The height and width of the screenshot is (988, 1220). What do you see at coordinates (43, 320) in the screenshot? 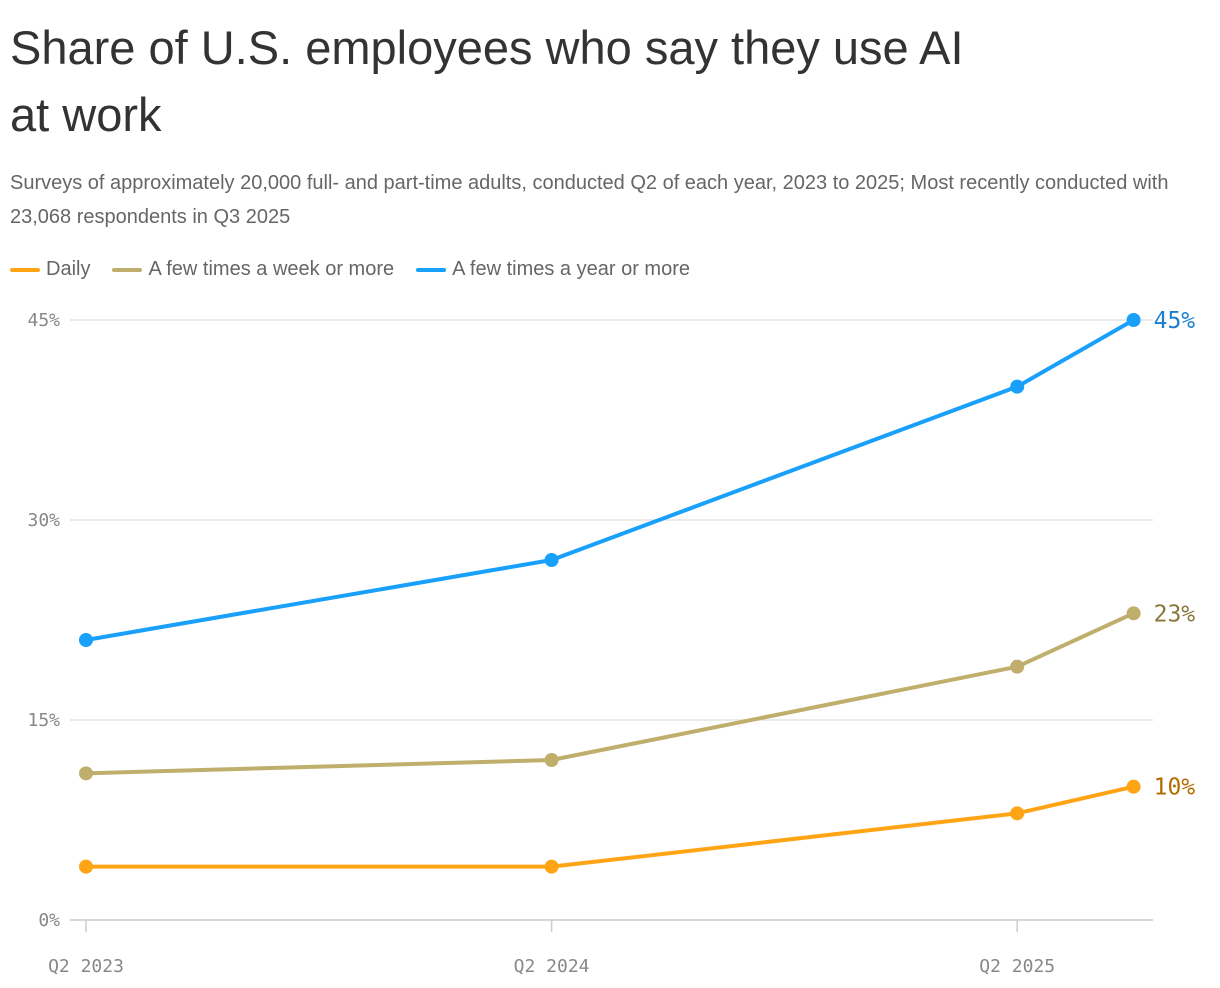
I see `y-tick-label: 45%` at bounding box center [43, 320].